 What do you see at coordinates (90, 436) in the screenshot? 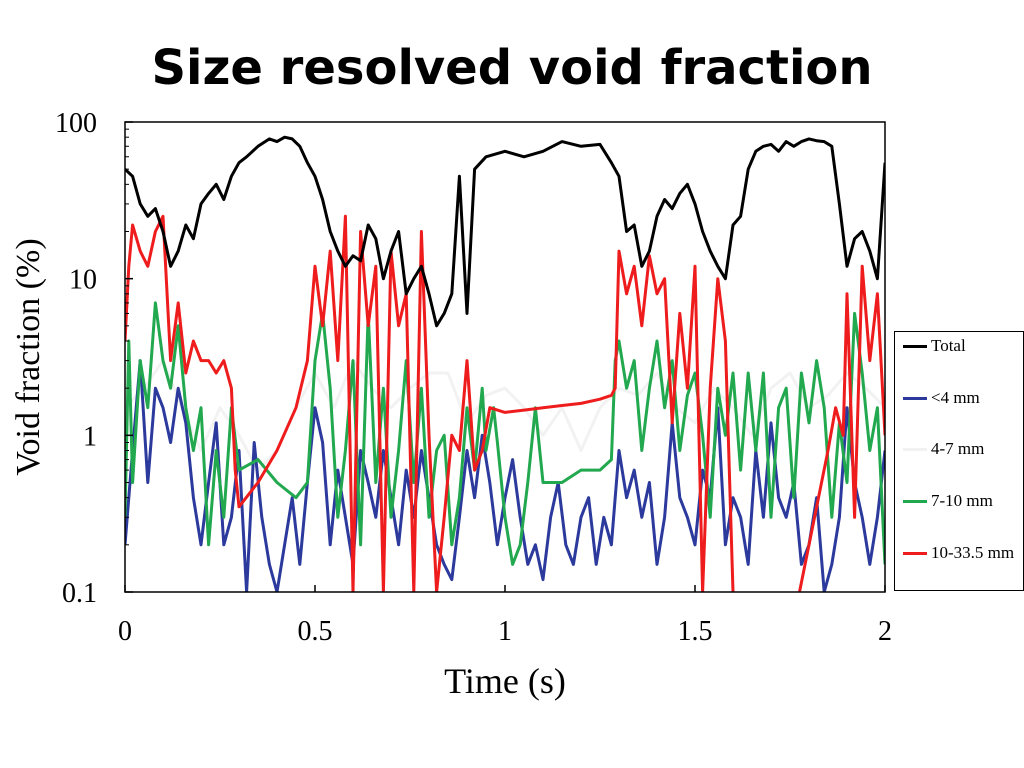
I see `y-tick-label-1: 1` at bounding box center [90, 436].